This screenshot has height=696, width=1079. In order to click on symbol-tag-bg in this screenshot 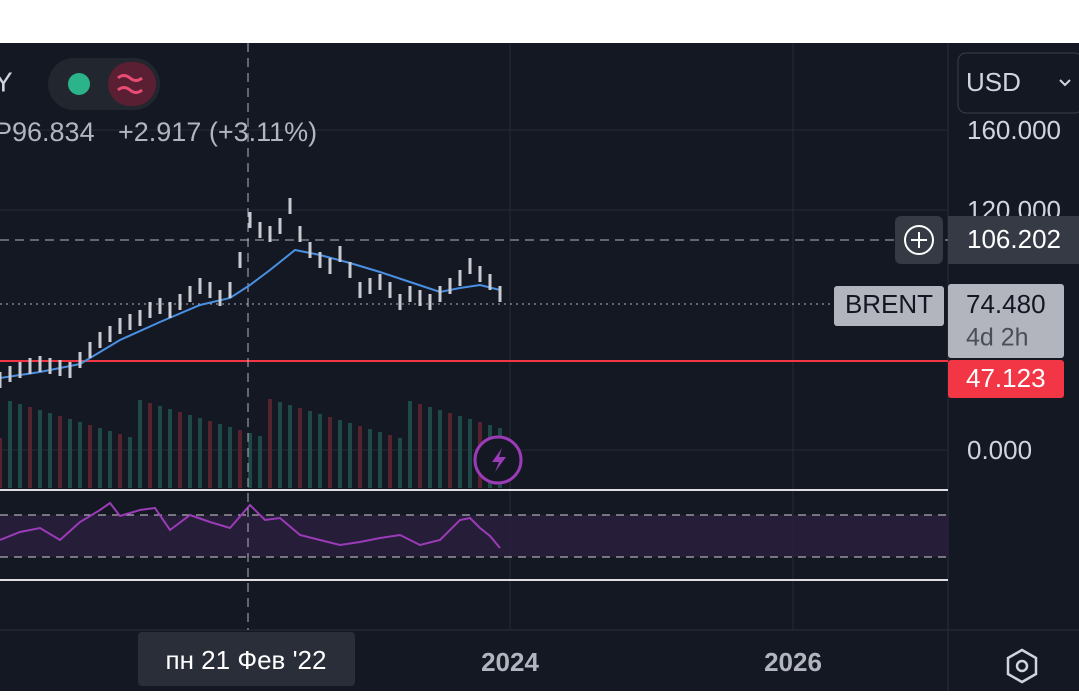, I will do `click(889, 306)`.